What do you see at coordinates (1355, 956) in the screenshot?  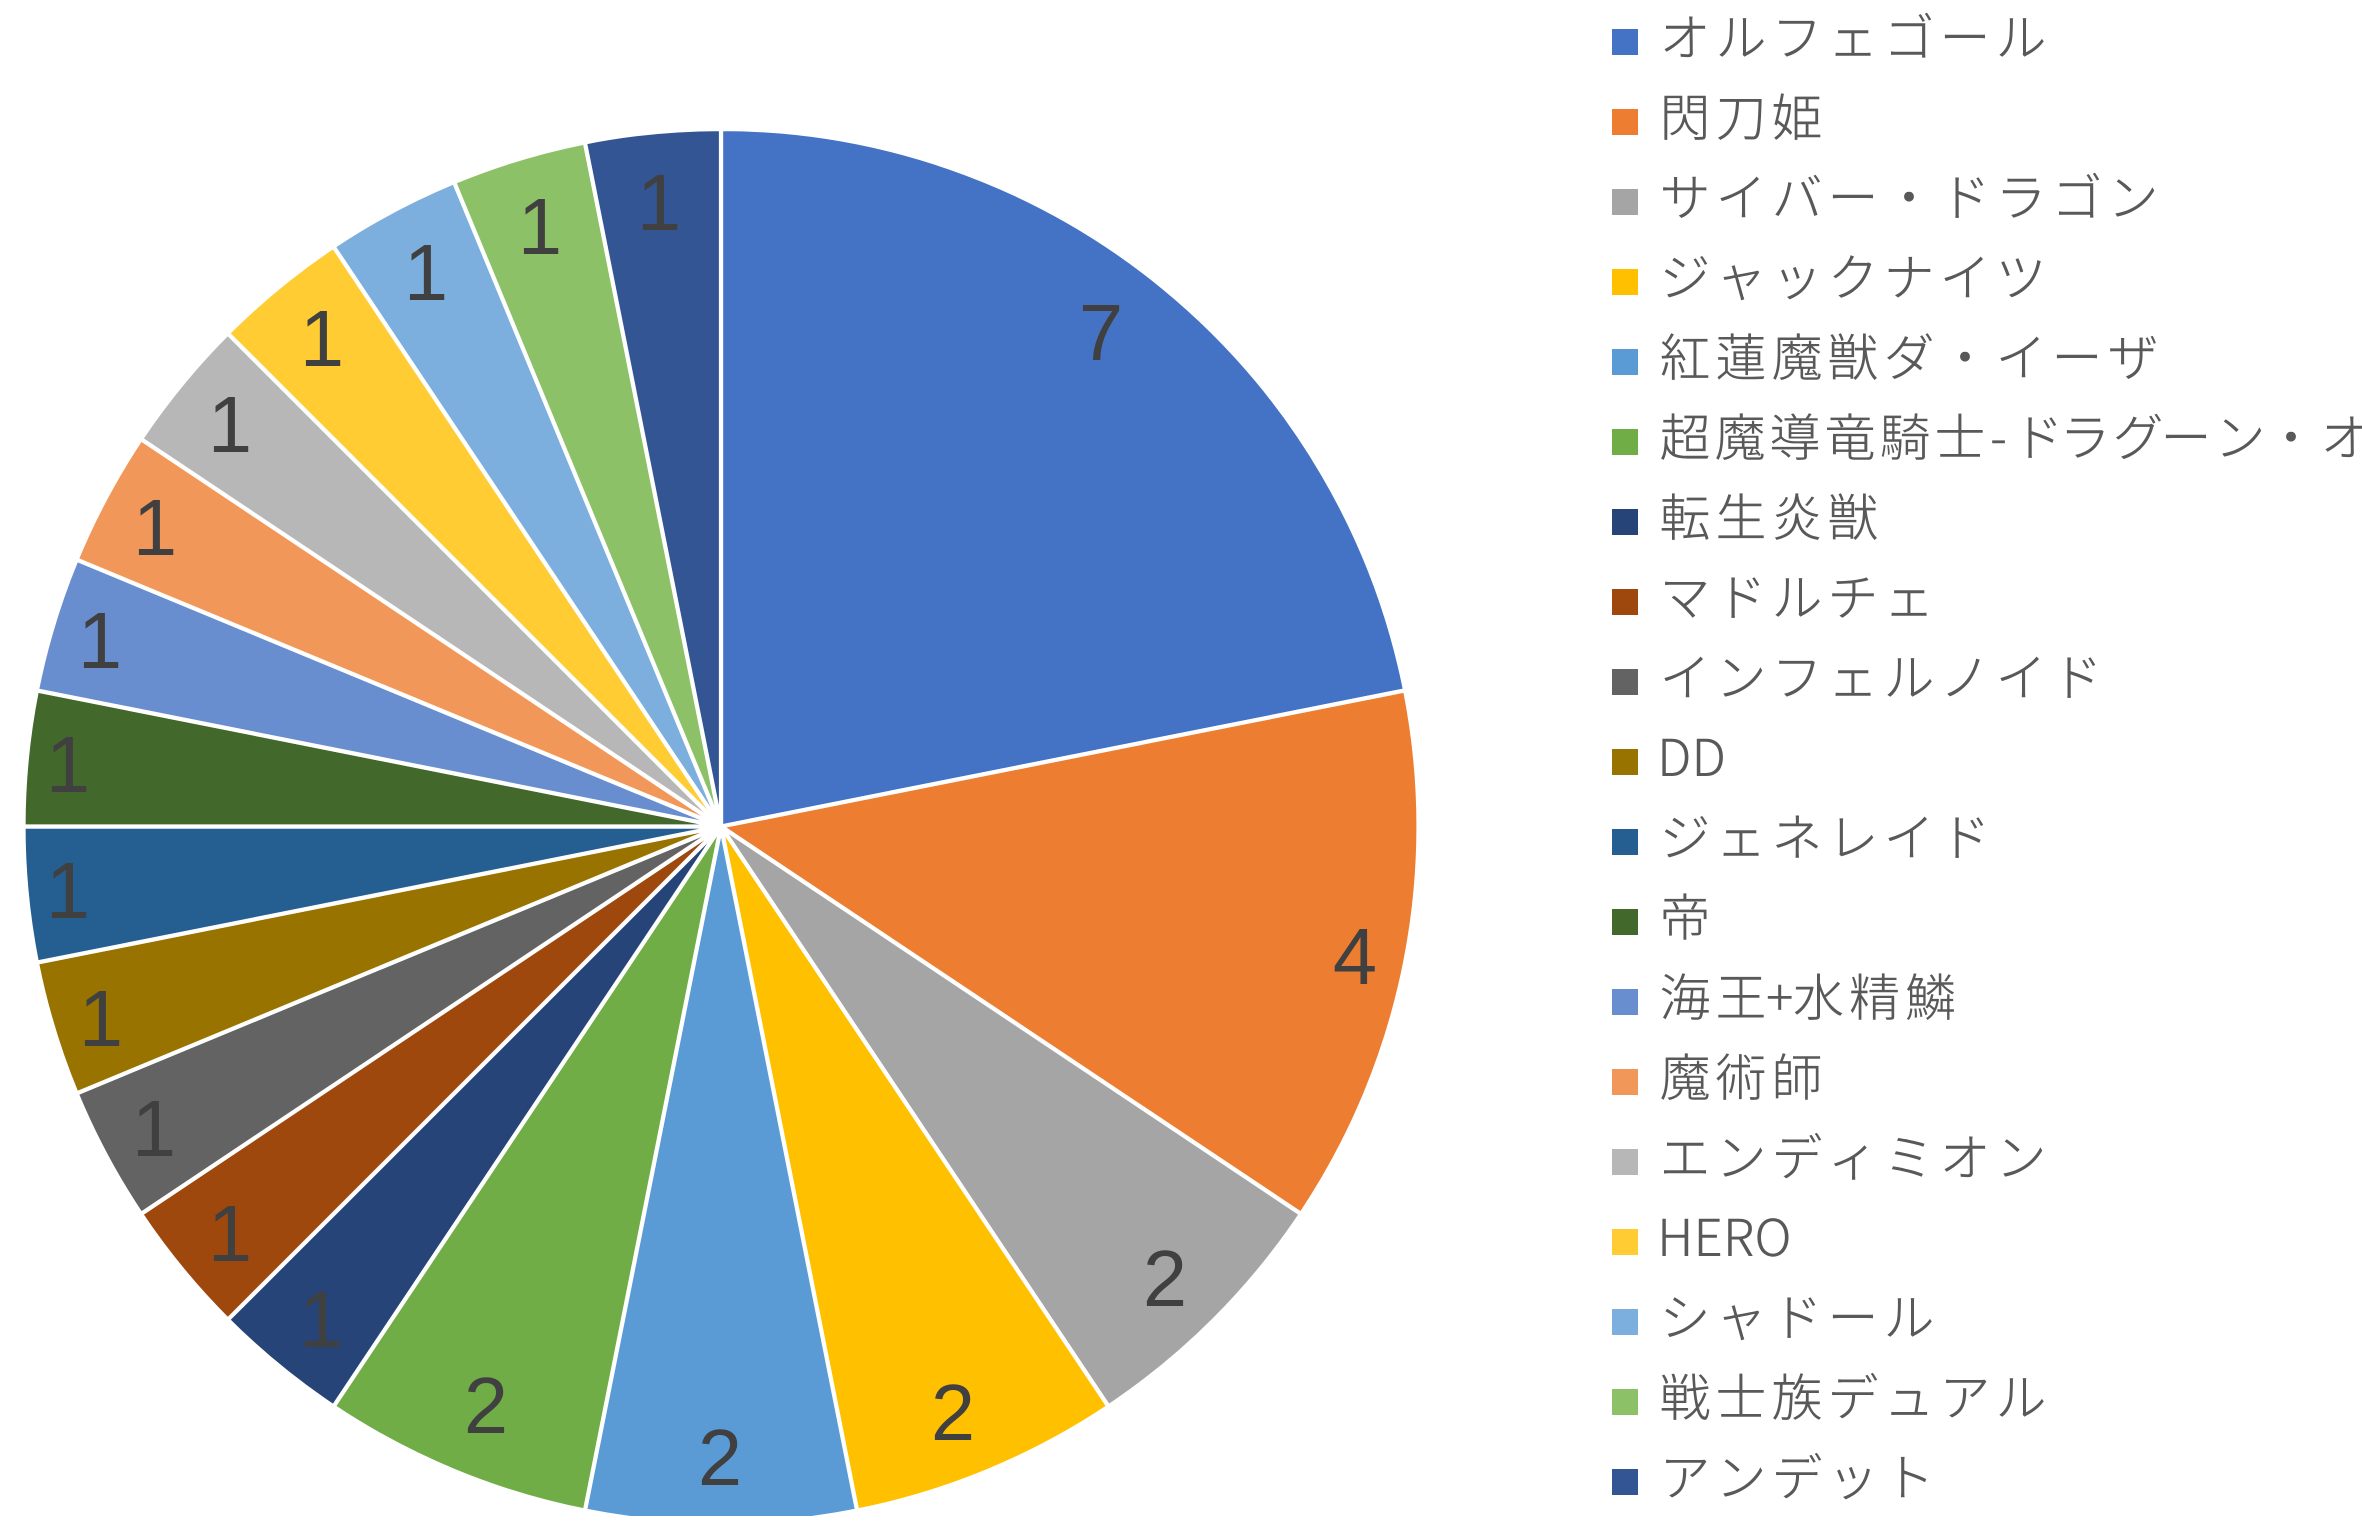 I see `svg-text: 4` at bounding box center [1355, 956].